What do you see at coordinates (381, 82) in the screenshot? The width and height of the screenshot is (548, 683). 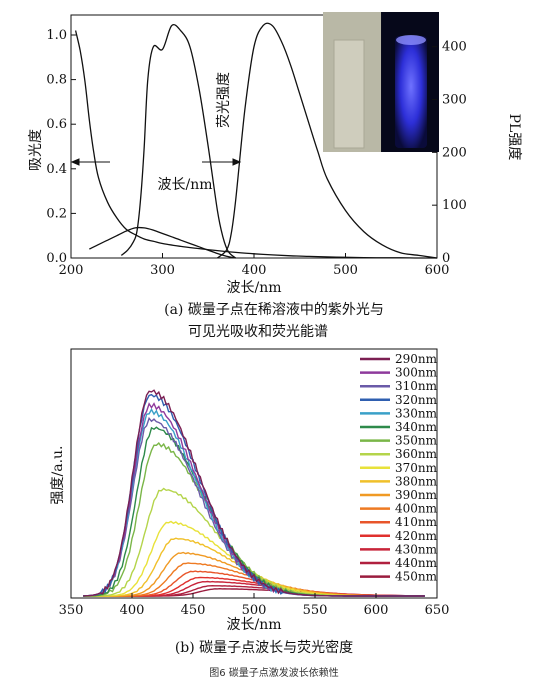 I see `inset-photo` at bounding box center [381, 82].